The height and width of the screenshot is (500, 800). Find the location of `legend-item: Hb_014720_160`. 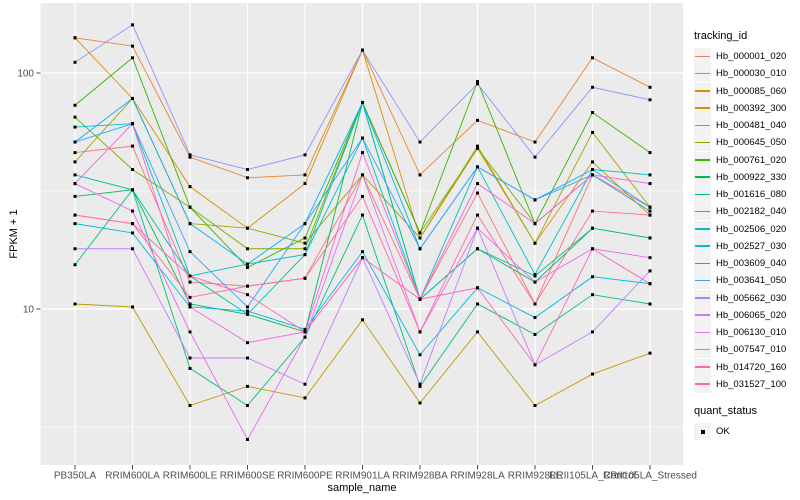

legend-item: Hb_014720_160 is located at coordinates (746, 367).